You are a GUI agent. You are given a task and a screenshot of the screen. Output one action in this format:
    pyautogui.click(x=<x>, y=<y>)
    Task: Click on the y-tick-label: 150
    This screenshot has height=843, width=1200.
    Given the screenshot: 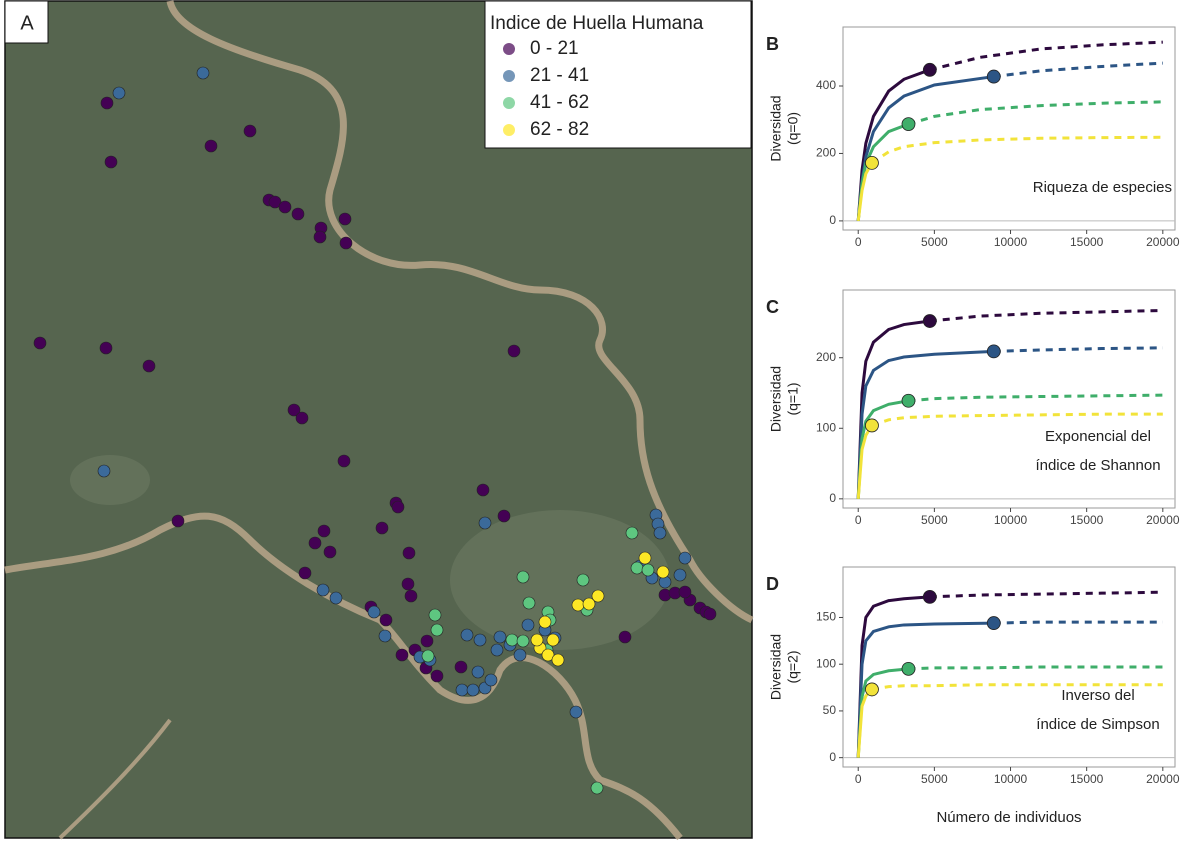 What is the action you would take?
    pyautogui.click(x=826, y=617)
    